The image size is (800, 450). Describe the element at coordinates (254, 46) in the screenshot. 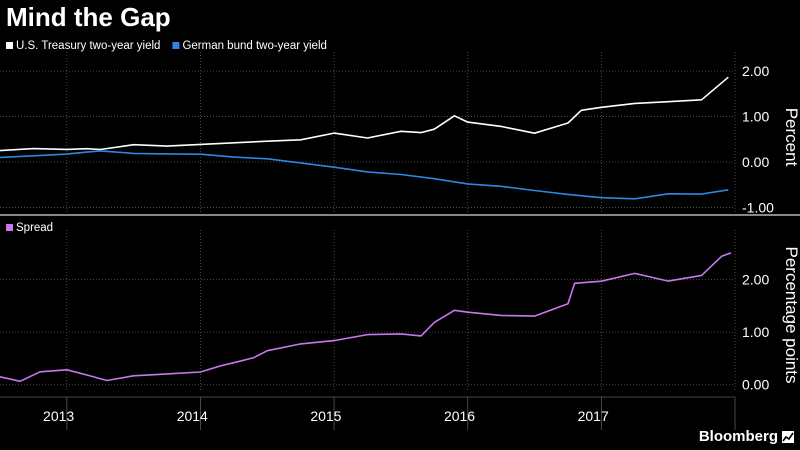

I see `legend-label-0-1: German bund two-year yield` at that location.